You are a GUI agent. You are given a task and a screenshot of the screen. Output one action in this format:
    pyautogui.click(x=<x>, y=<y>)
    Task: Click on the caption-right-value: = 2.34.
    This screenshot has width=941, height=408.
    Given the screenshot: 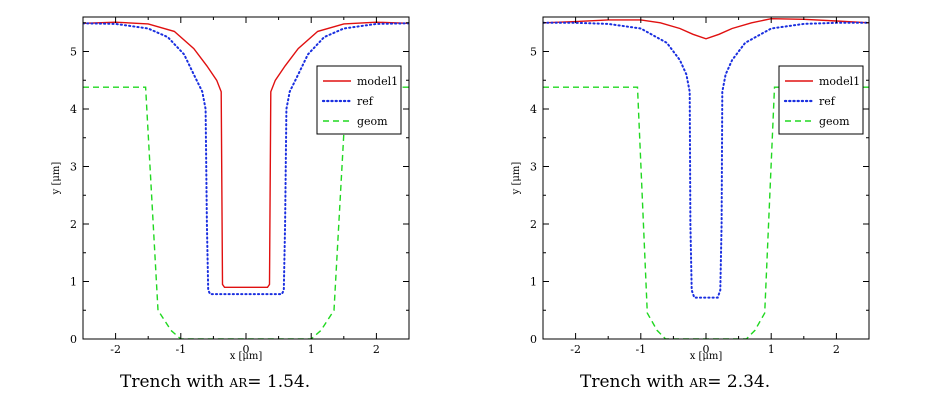 What is the action you would take?
    pyautogui.click(x=739, y=382)
    